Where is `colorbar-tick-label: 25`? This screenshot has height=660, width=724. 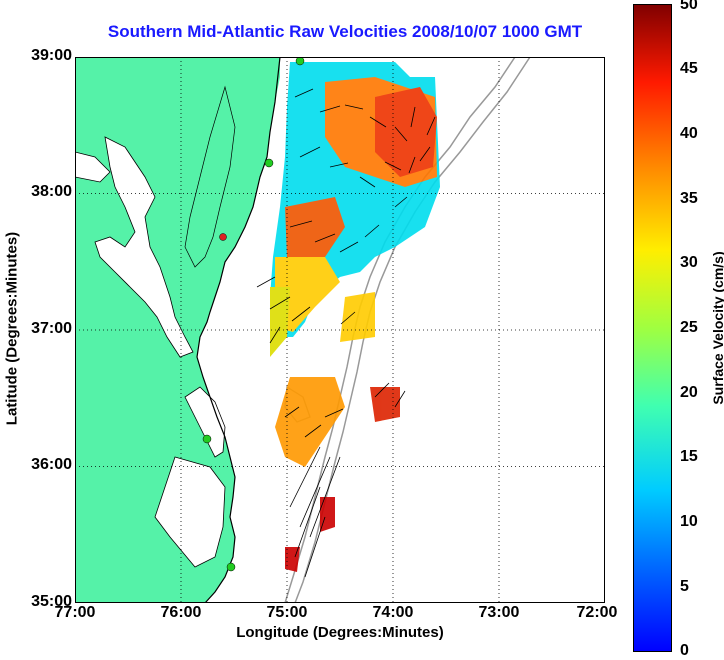
colorbar-tick-label: 25 is located at coordinates (689, 327).